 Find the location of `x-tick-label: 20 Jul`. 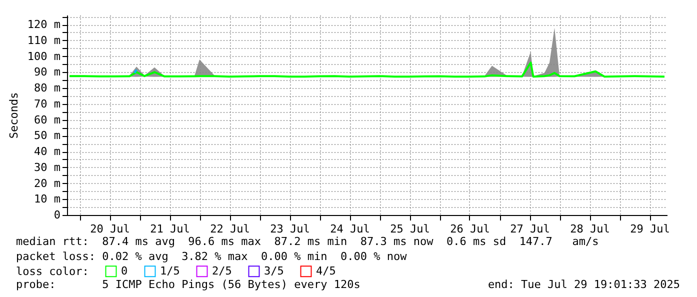

x-tick-label: 20 Jul is located at coordinates (110, 229).